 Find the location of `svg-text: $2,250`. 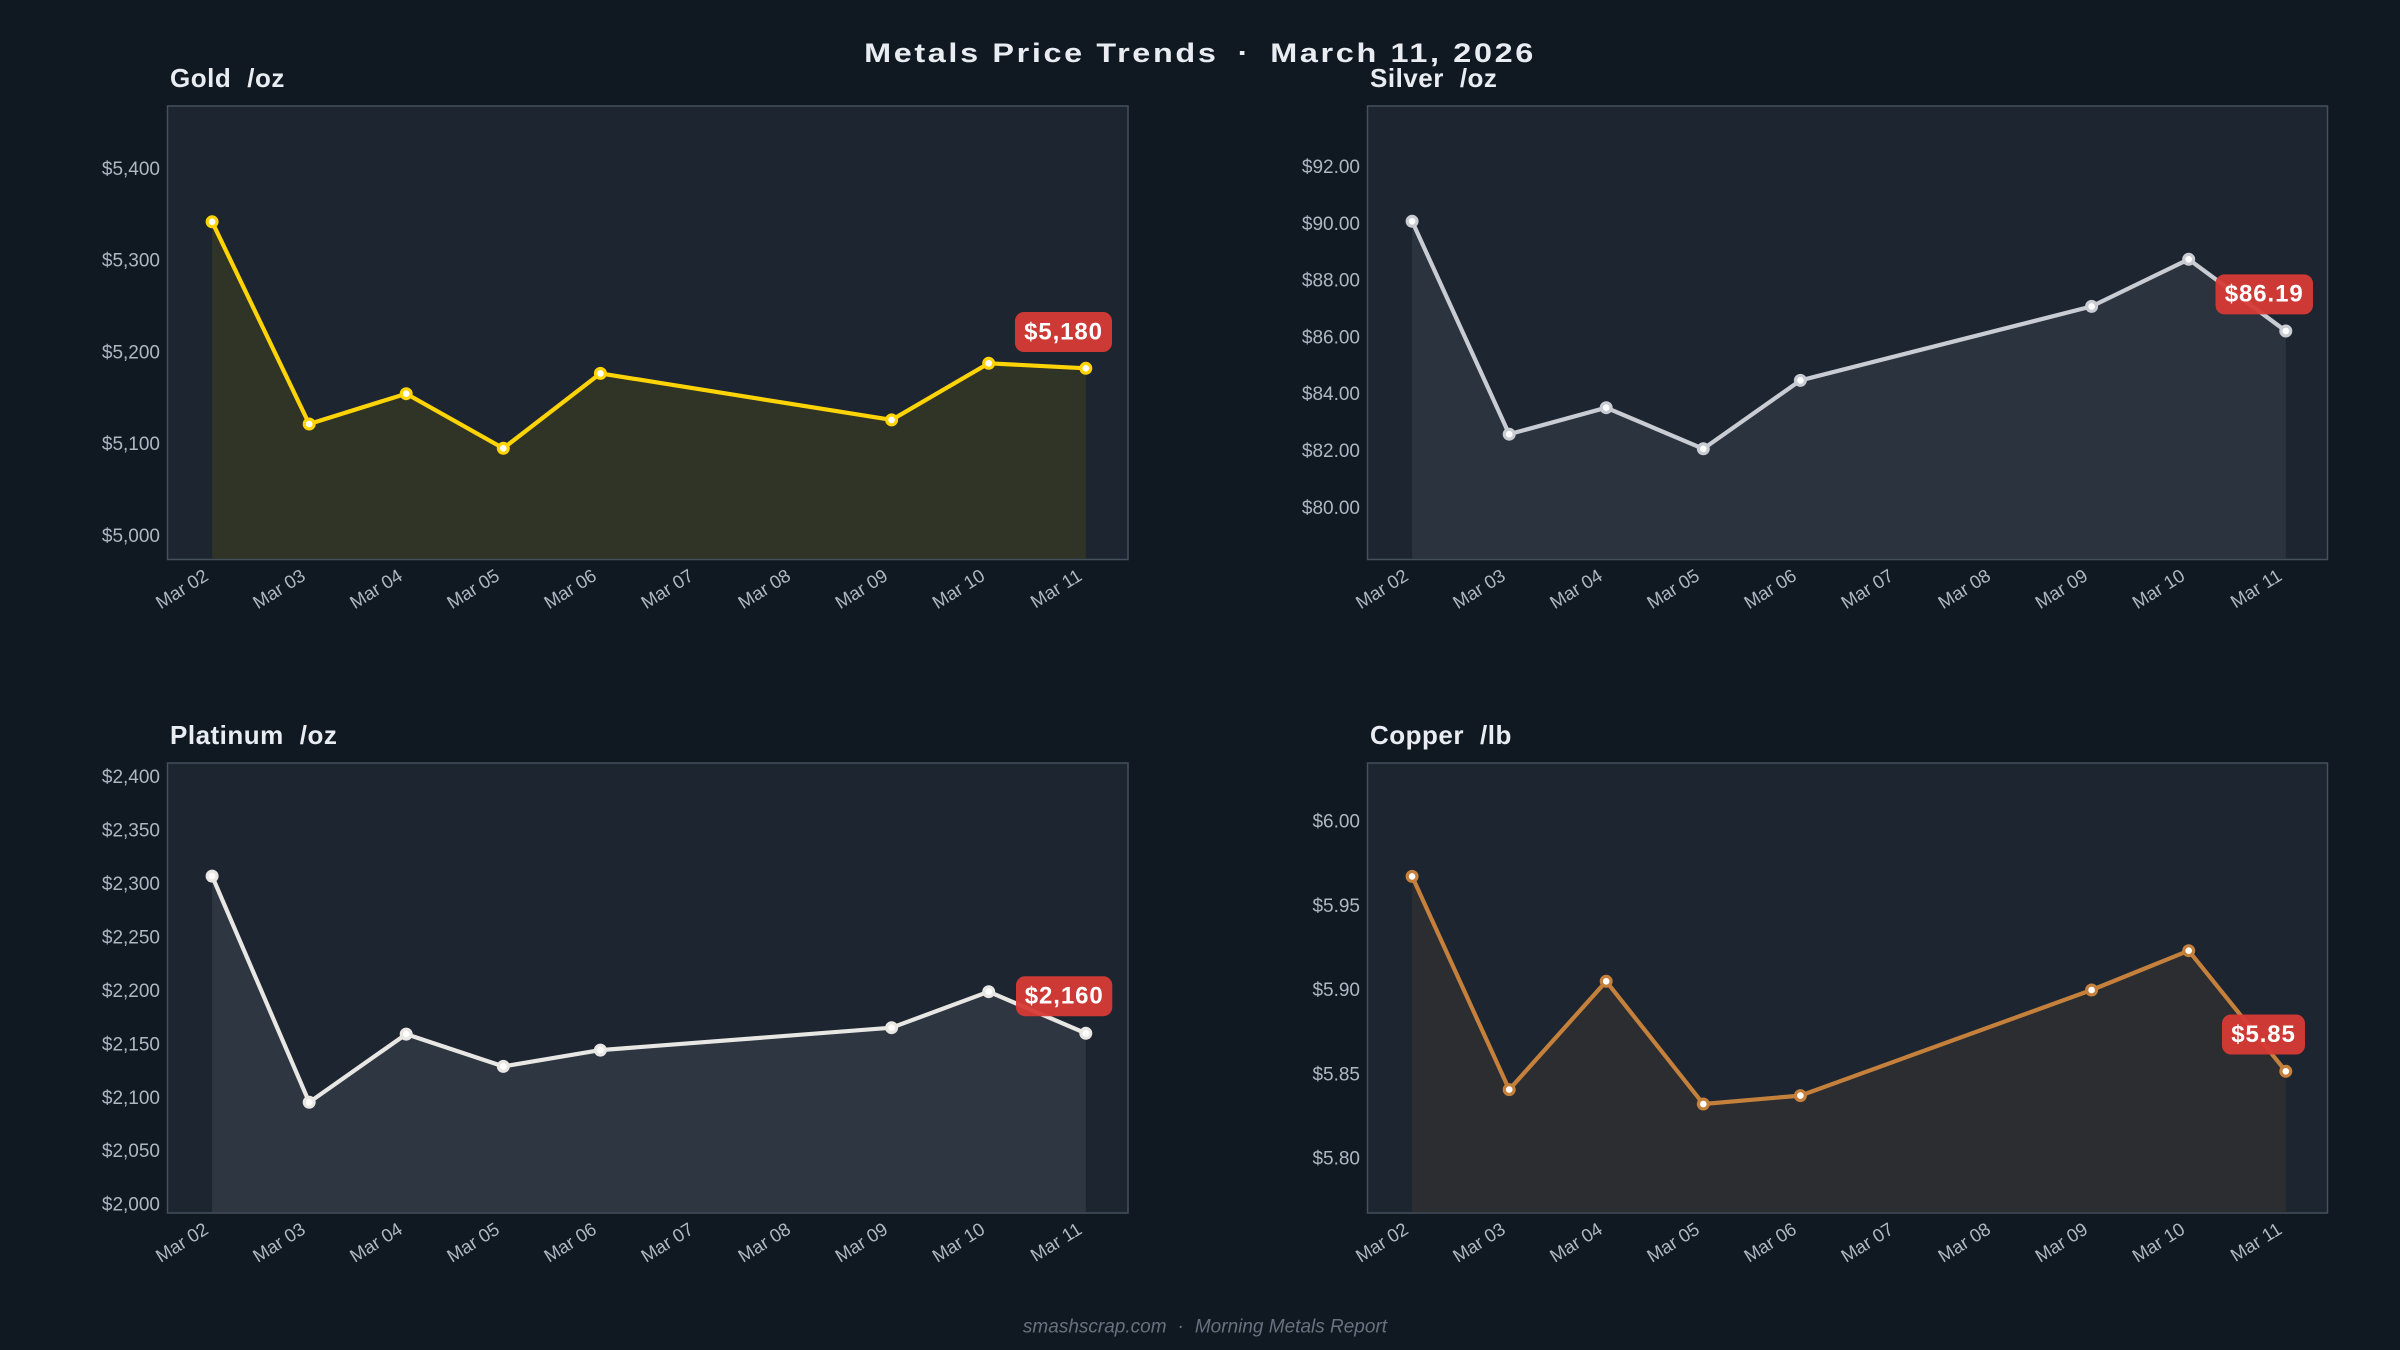

svg-text: $2,250 is located at coordinates (131, 937).